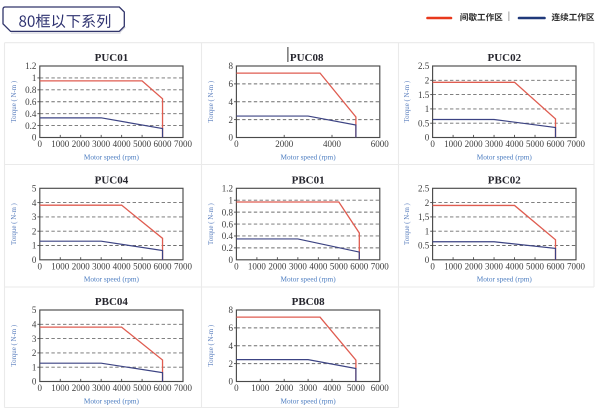  I want to click on svg-text: PUC04, so click(112, 180).